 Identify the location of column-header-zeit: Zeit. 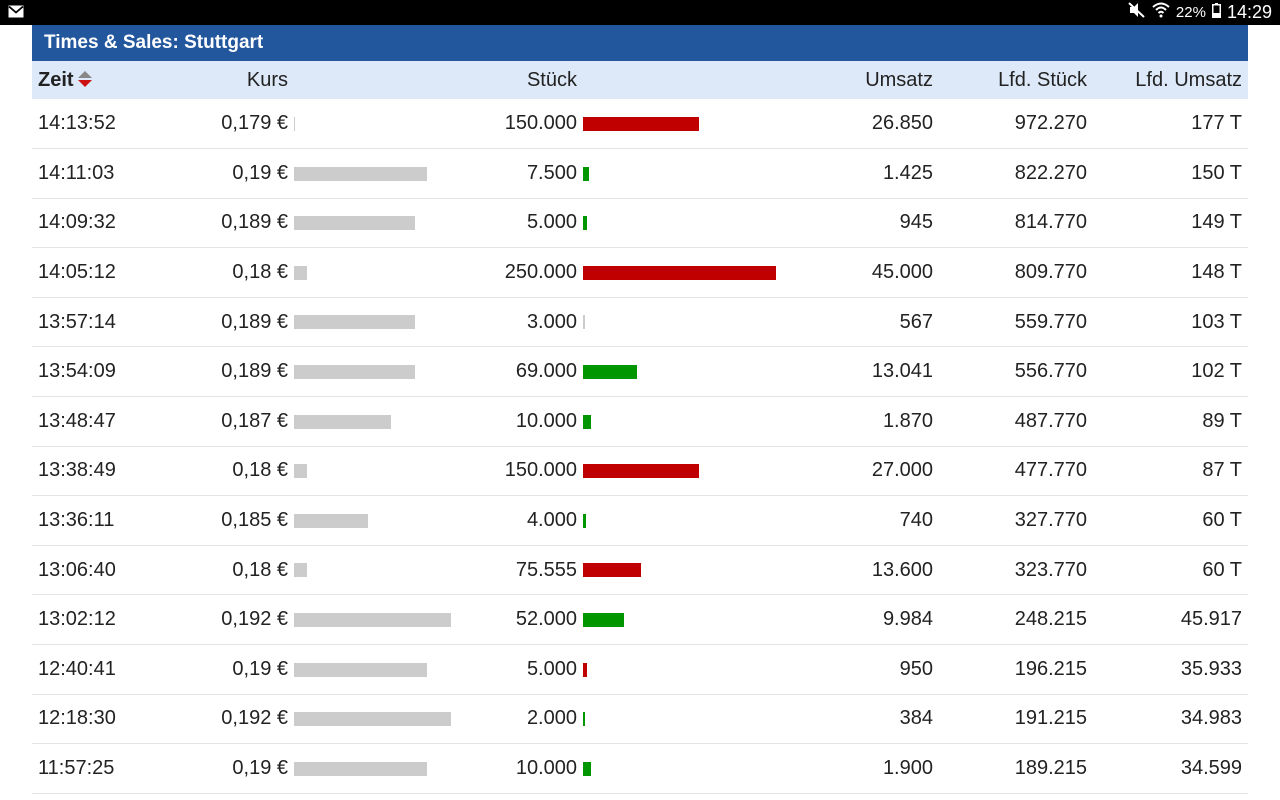
(82, 80).